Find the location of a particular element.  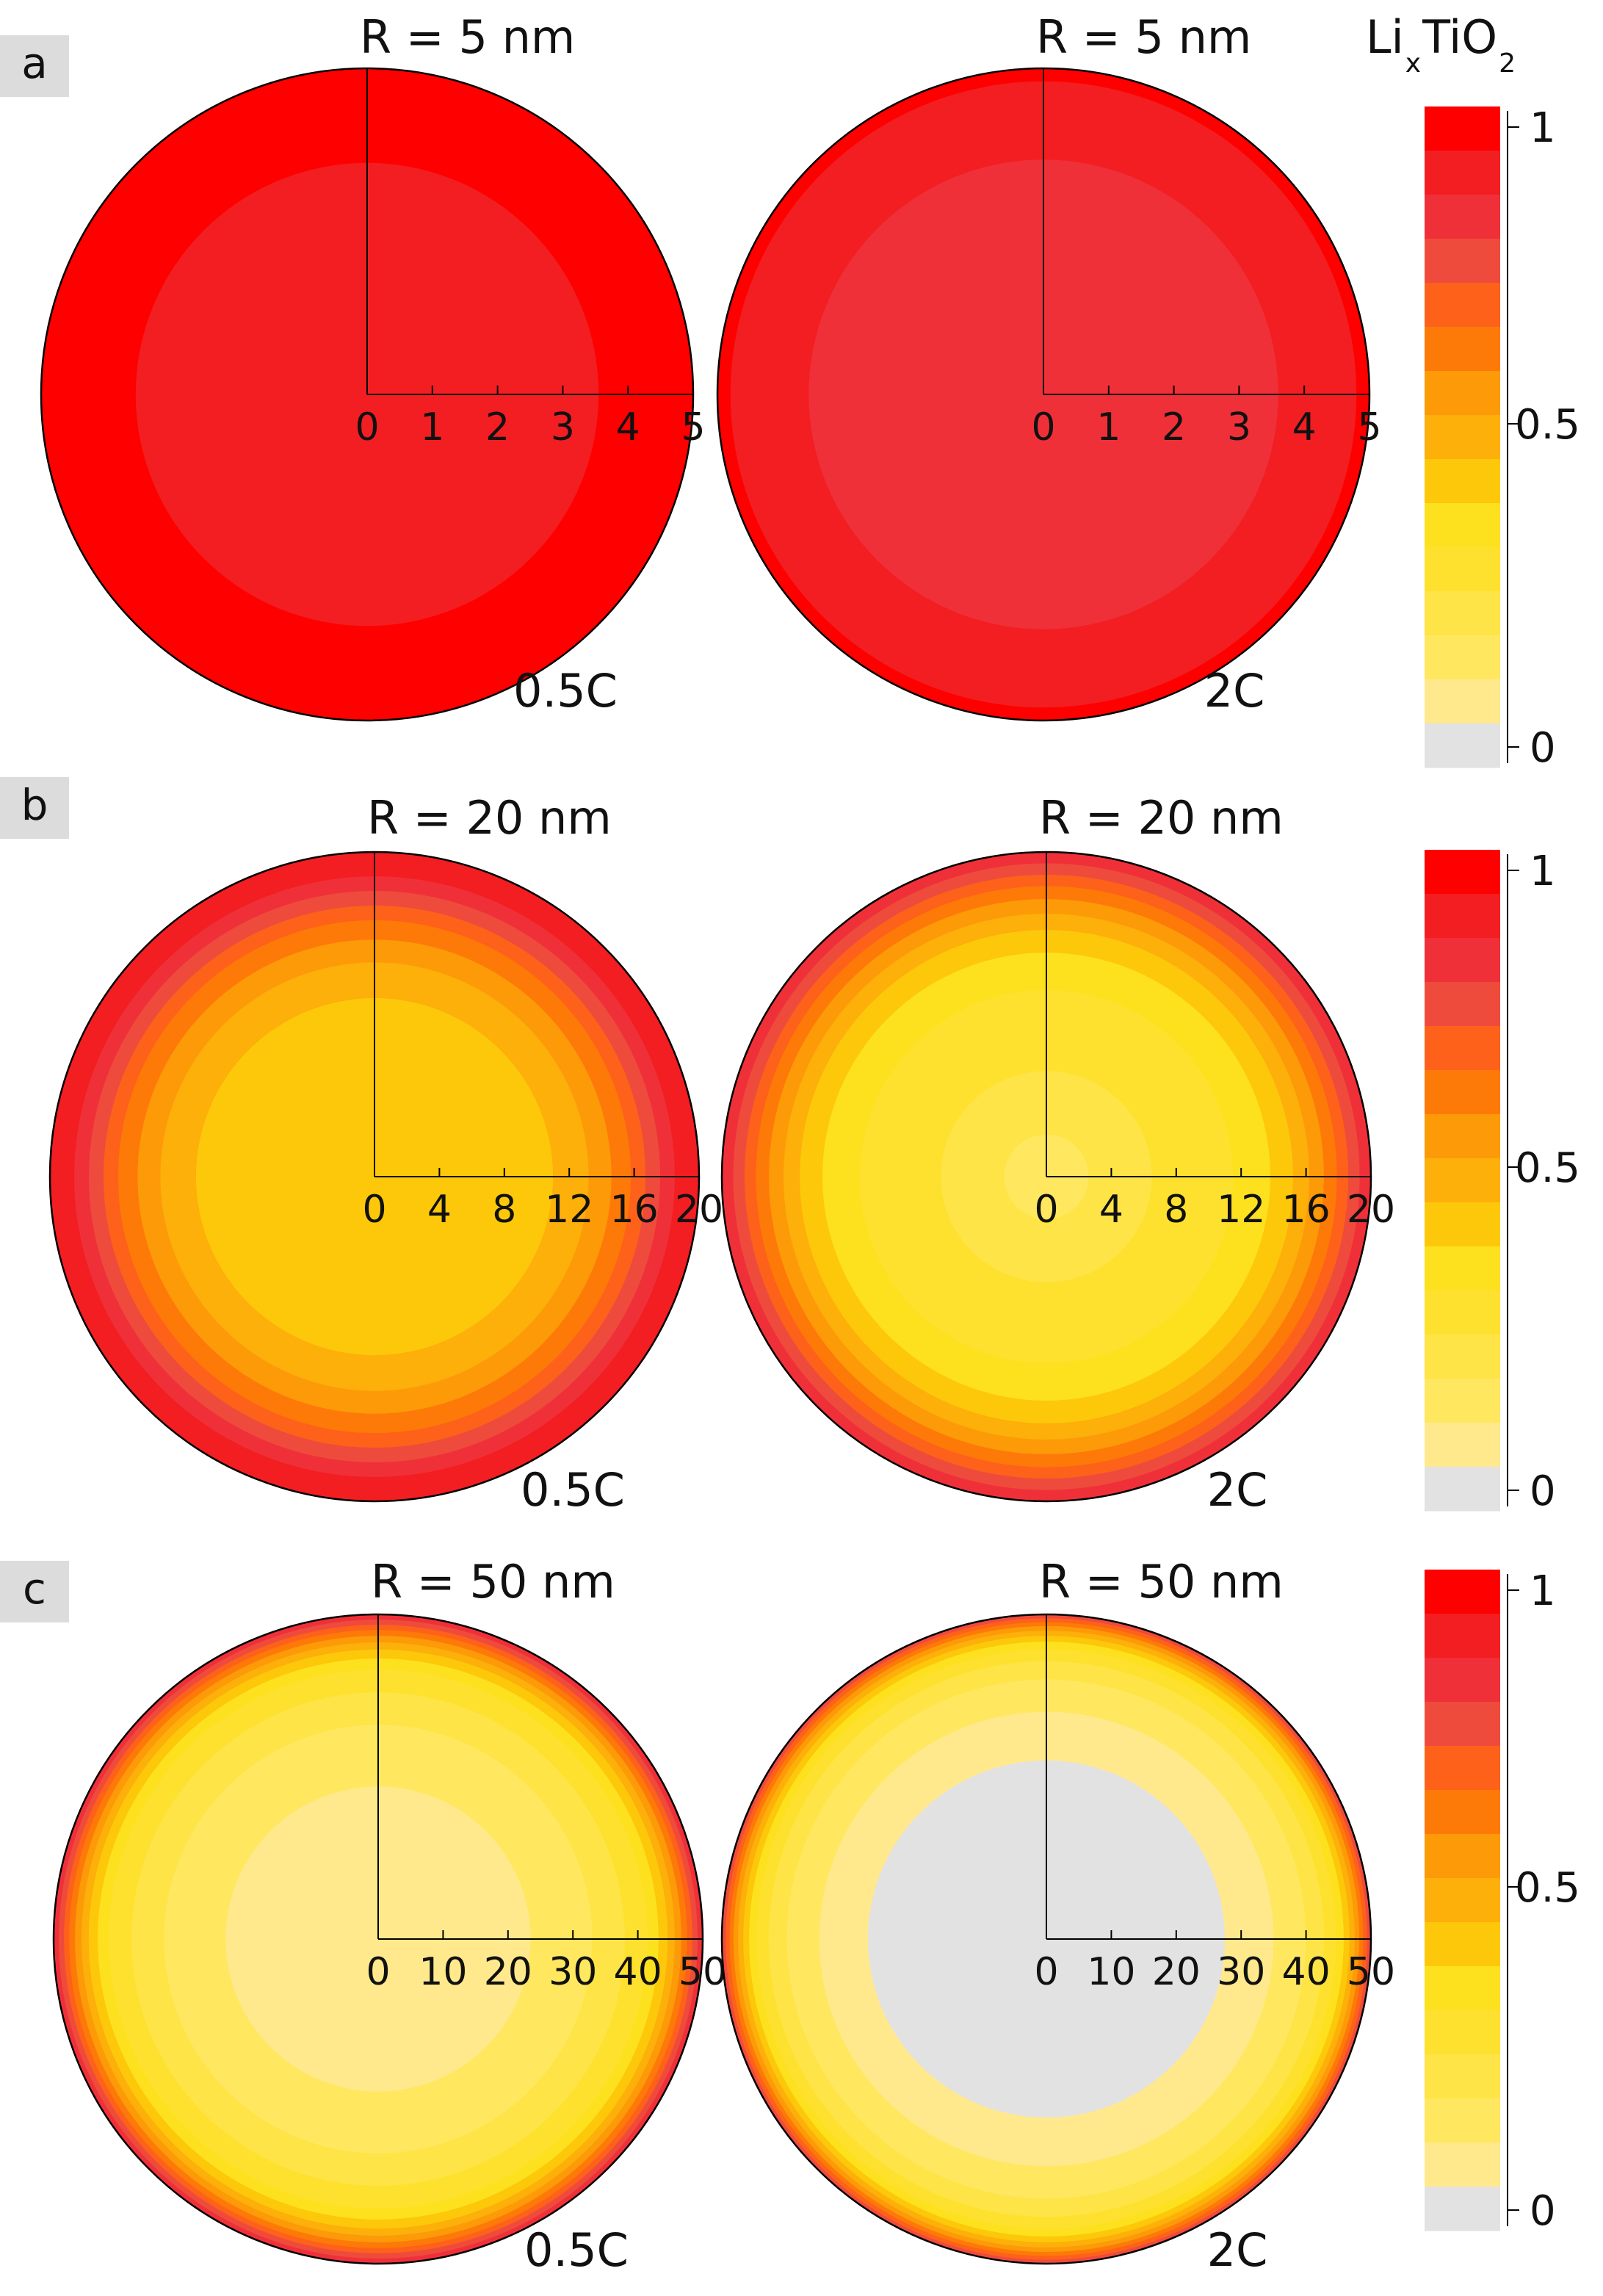

panel-label-text: a is located at coordinates (34, 63).